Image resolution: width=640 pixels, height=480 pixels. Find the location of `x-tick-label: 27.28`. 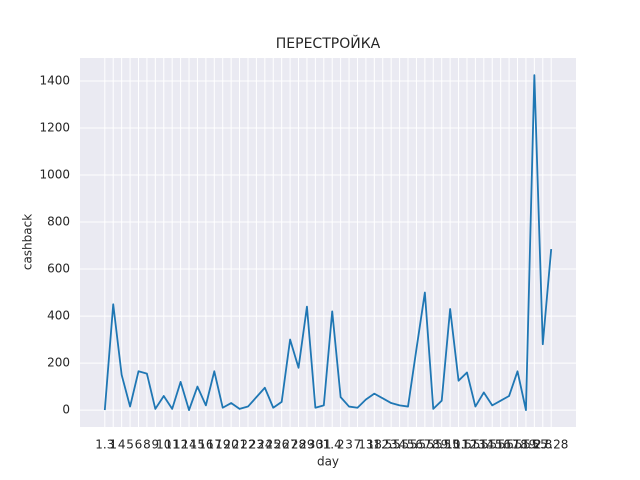

x-tick-label: 27.28 is located at coordinates (551, 445).